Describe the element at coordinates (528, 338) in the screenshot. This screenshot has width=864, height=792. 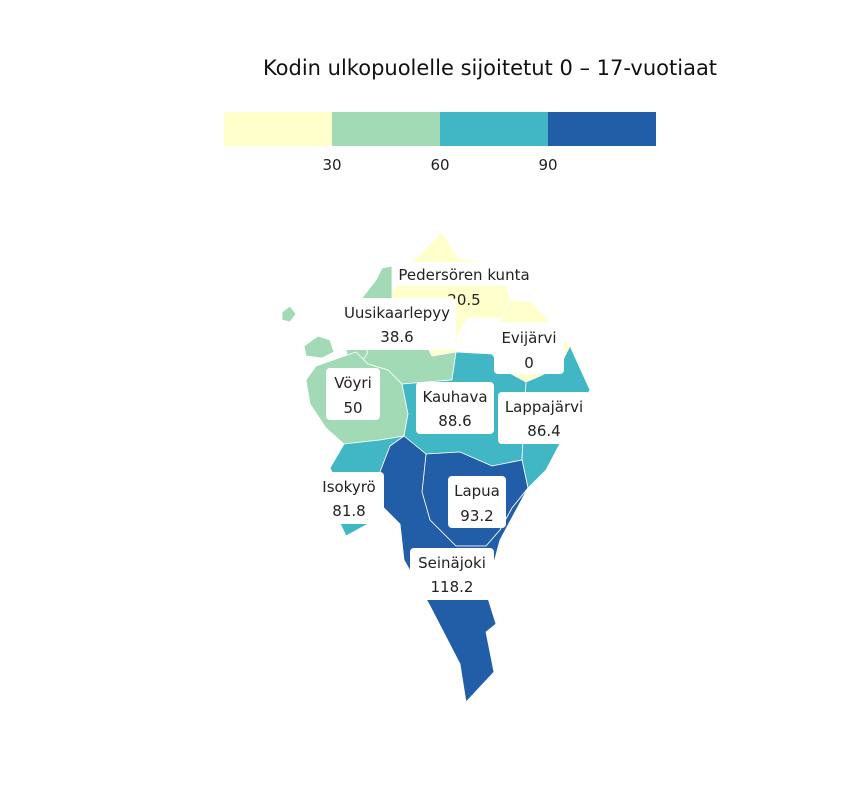
I see `label-name-evijarvi: Evijärvi` at that location.